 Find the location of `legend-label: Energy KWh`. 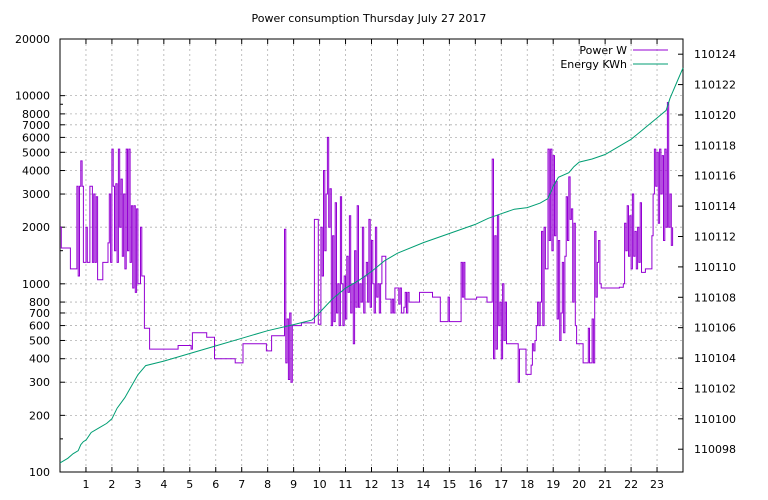

legend-label: Energy KWh is located at coordinates (593, 64).